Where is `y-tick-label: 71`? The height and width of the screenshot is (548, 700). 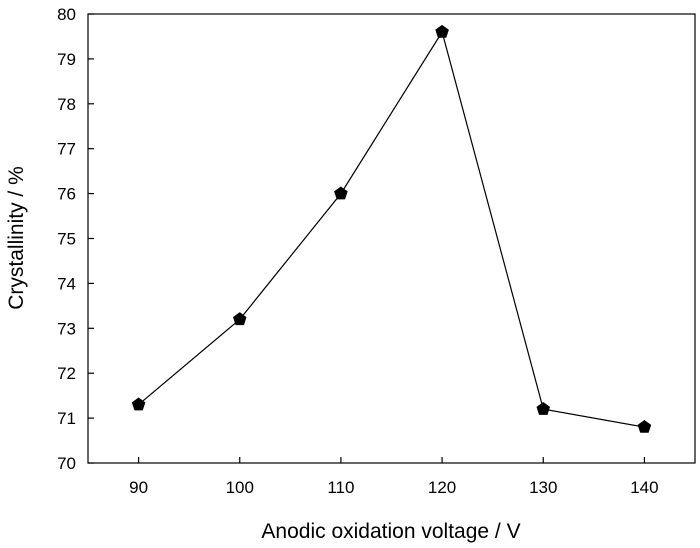
y-tick-label: 71 is located at coordinates (66, 418).